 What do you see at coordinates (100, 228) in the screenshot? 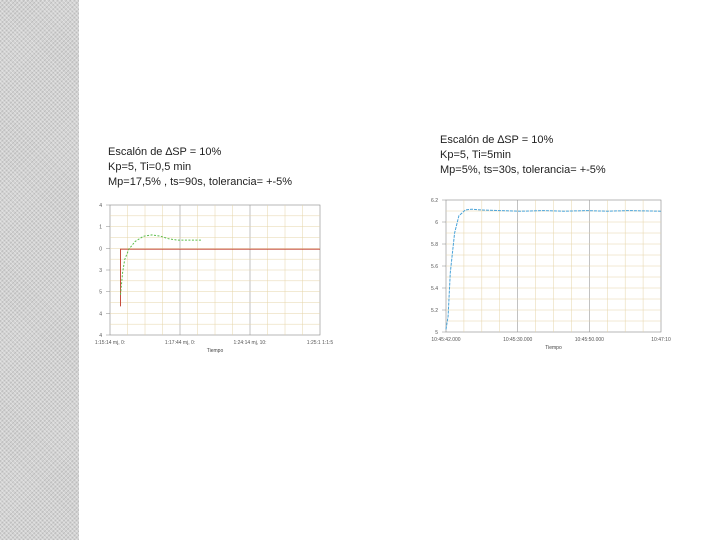
I see `y-tick-label: 1` at bounding box center [100, 228].